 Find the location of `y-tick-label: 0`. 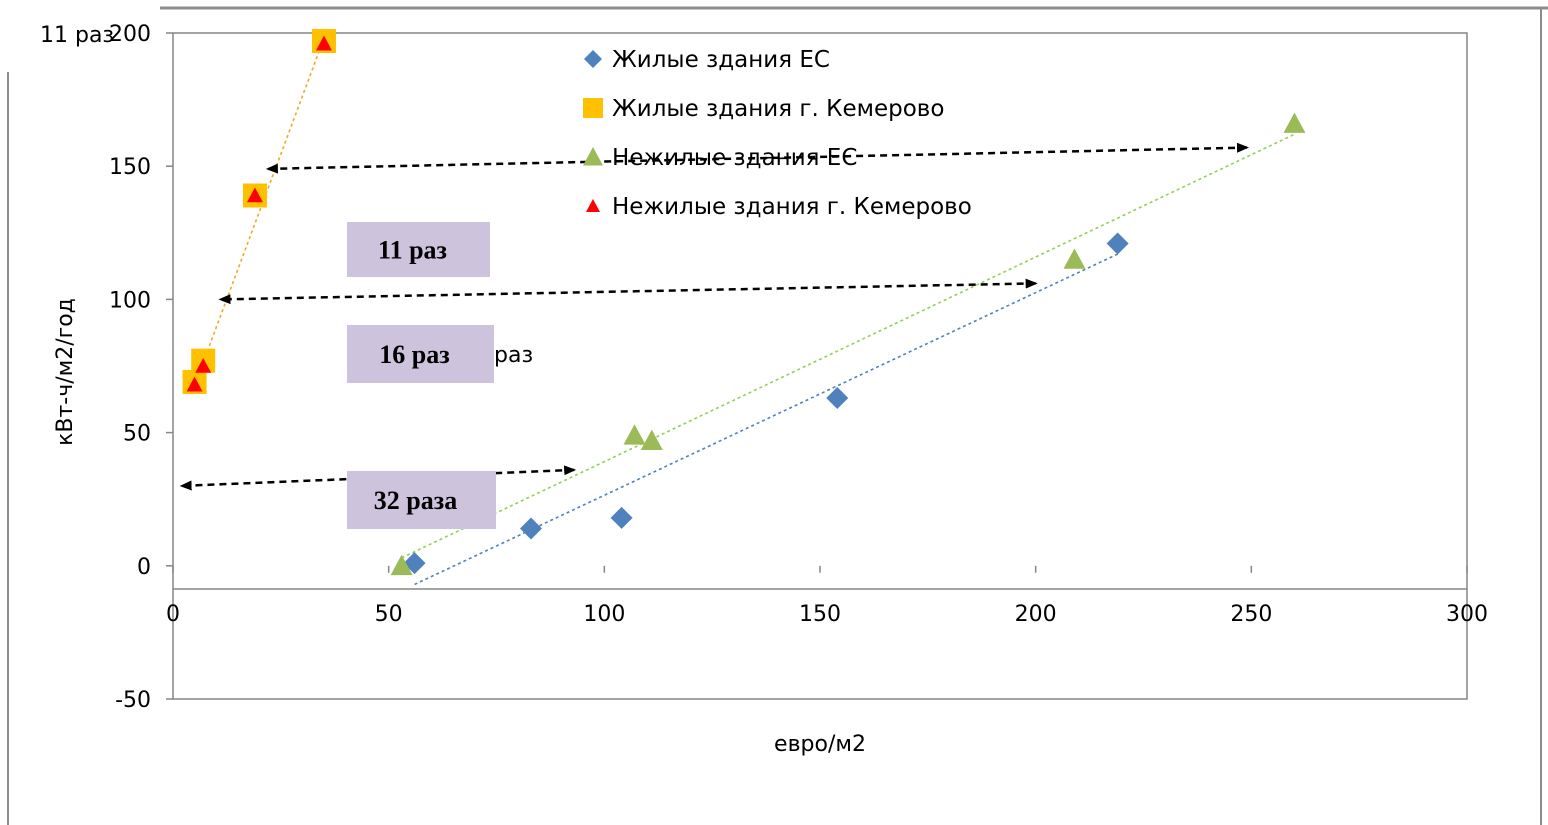

y-tick-label: 0 is located at coordinates (144, 567).